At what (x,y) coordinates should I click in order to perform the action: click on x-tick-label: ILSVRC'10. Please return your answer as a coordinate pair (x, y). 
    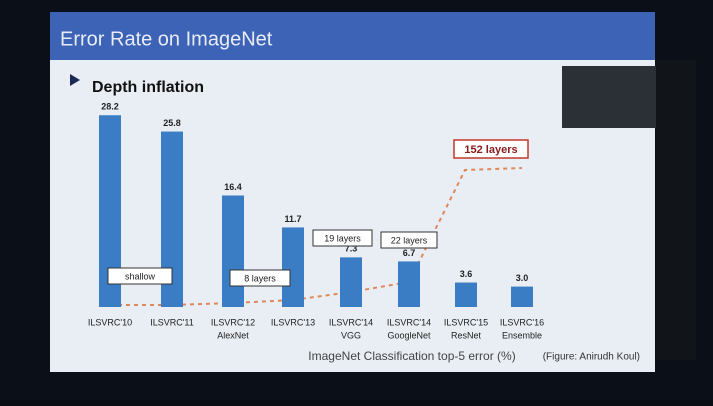
    Looking at the image, I should click on (110, 322).